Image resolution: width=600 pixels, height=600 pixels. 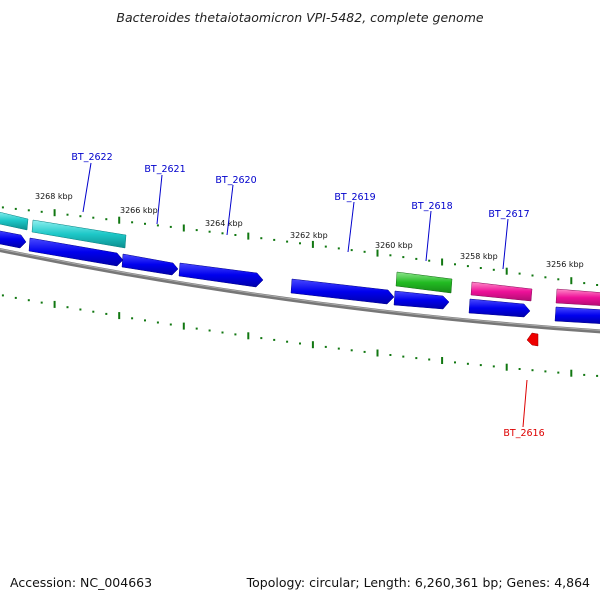 What do you see at coordinates (501, 291) in the screenshot?
I see `gene-arrow-bt2617` at bounding box center [501, 291].